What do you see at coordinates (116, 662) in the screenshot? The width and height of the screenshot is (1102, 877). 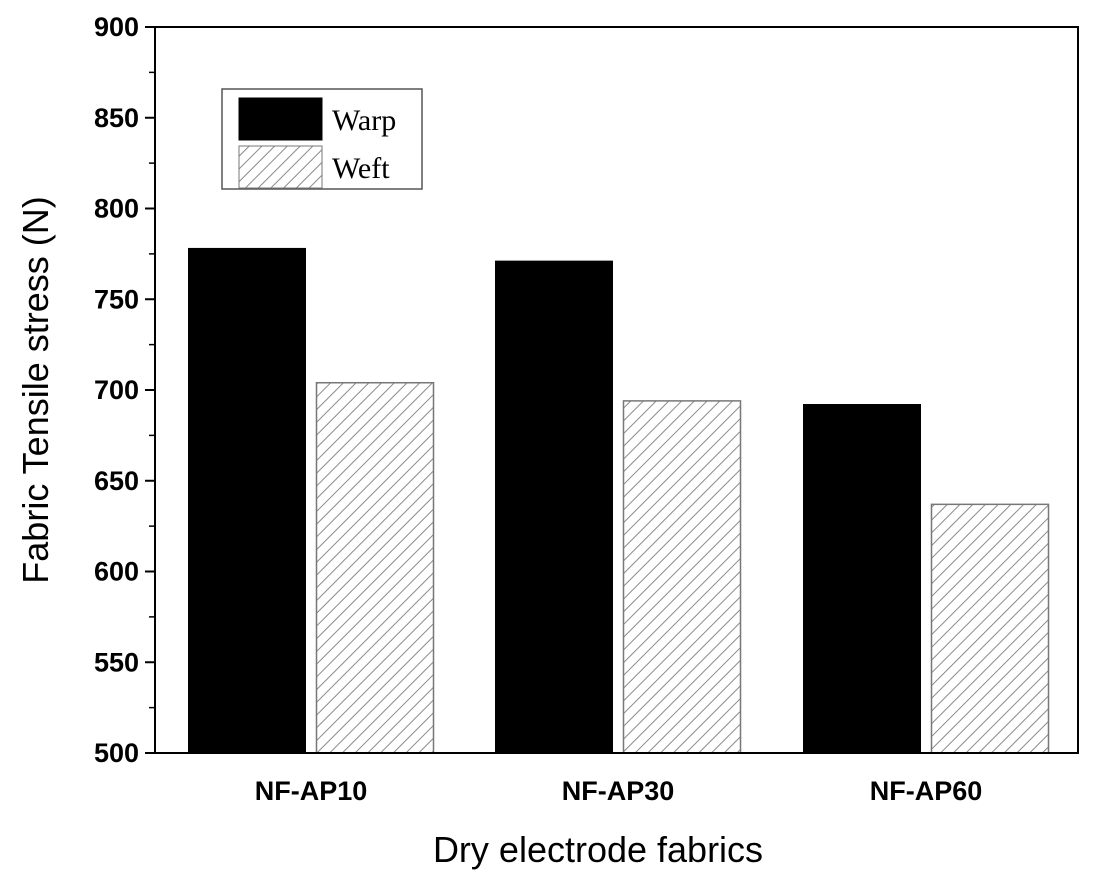 I see `y-tick-label: 550` at bounding box center [116, 662].